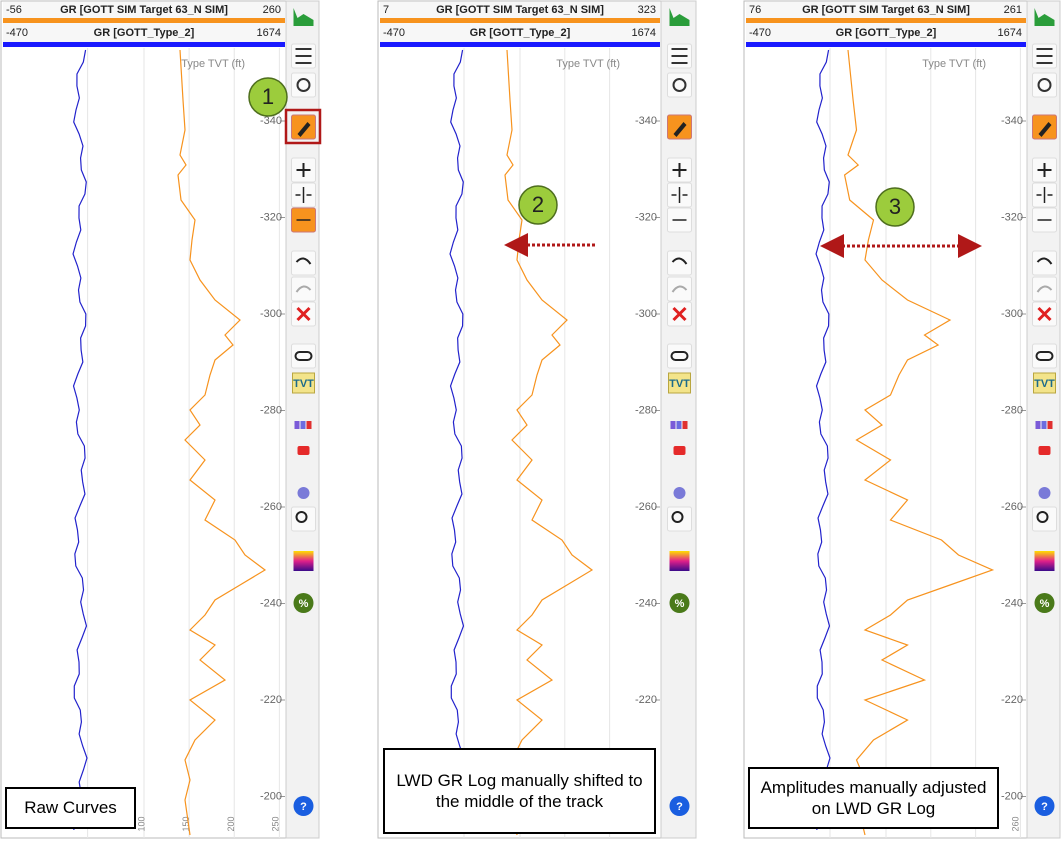 Image resolution: width=1061 pixels, height=841 pixels. What do you see at coordinates (271, 314) in the screenshot?
I see `y-tick-label: -300` at bounding box center [271, 314].